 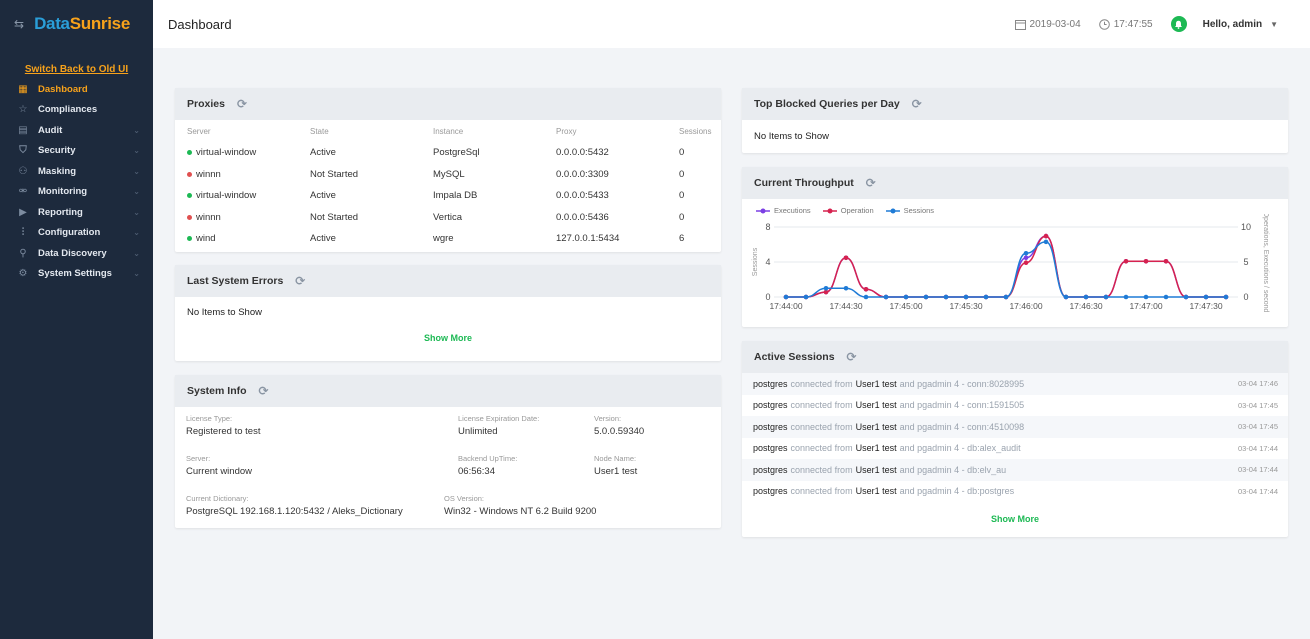 What do you see at coordinates (60, 212) in the screenshot?
I see `sidebar-item-label: Reporting` at bounding box center [60, 212].